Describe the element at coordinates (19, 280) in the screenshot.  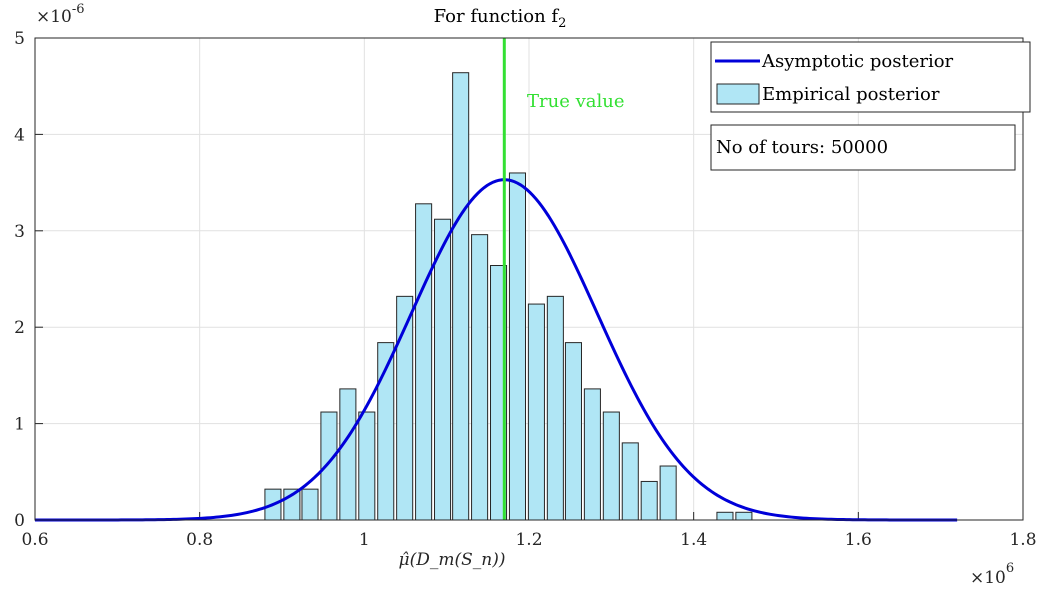
I see `y-tick-labels: 0 1 2 3 4 5` at that location.